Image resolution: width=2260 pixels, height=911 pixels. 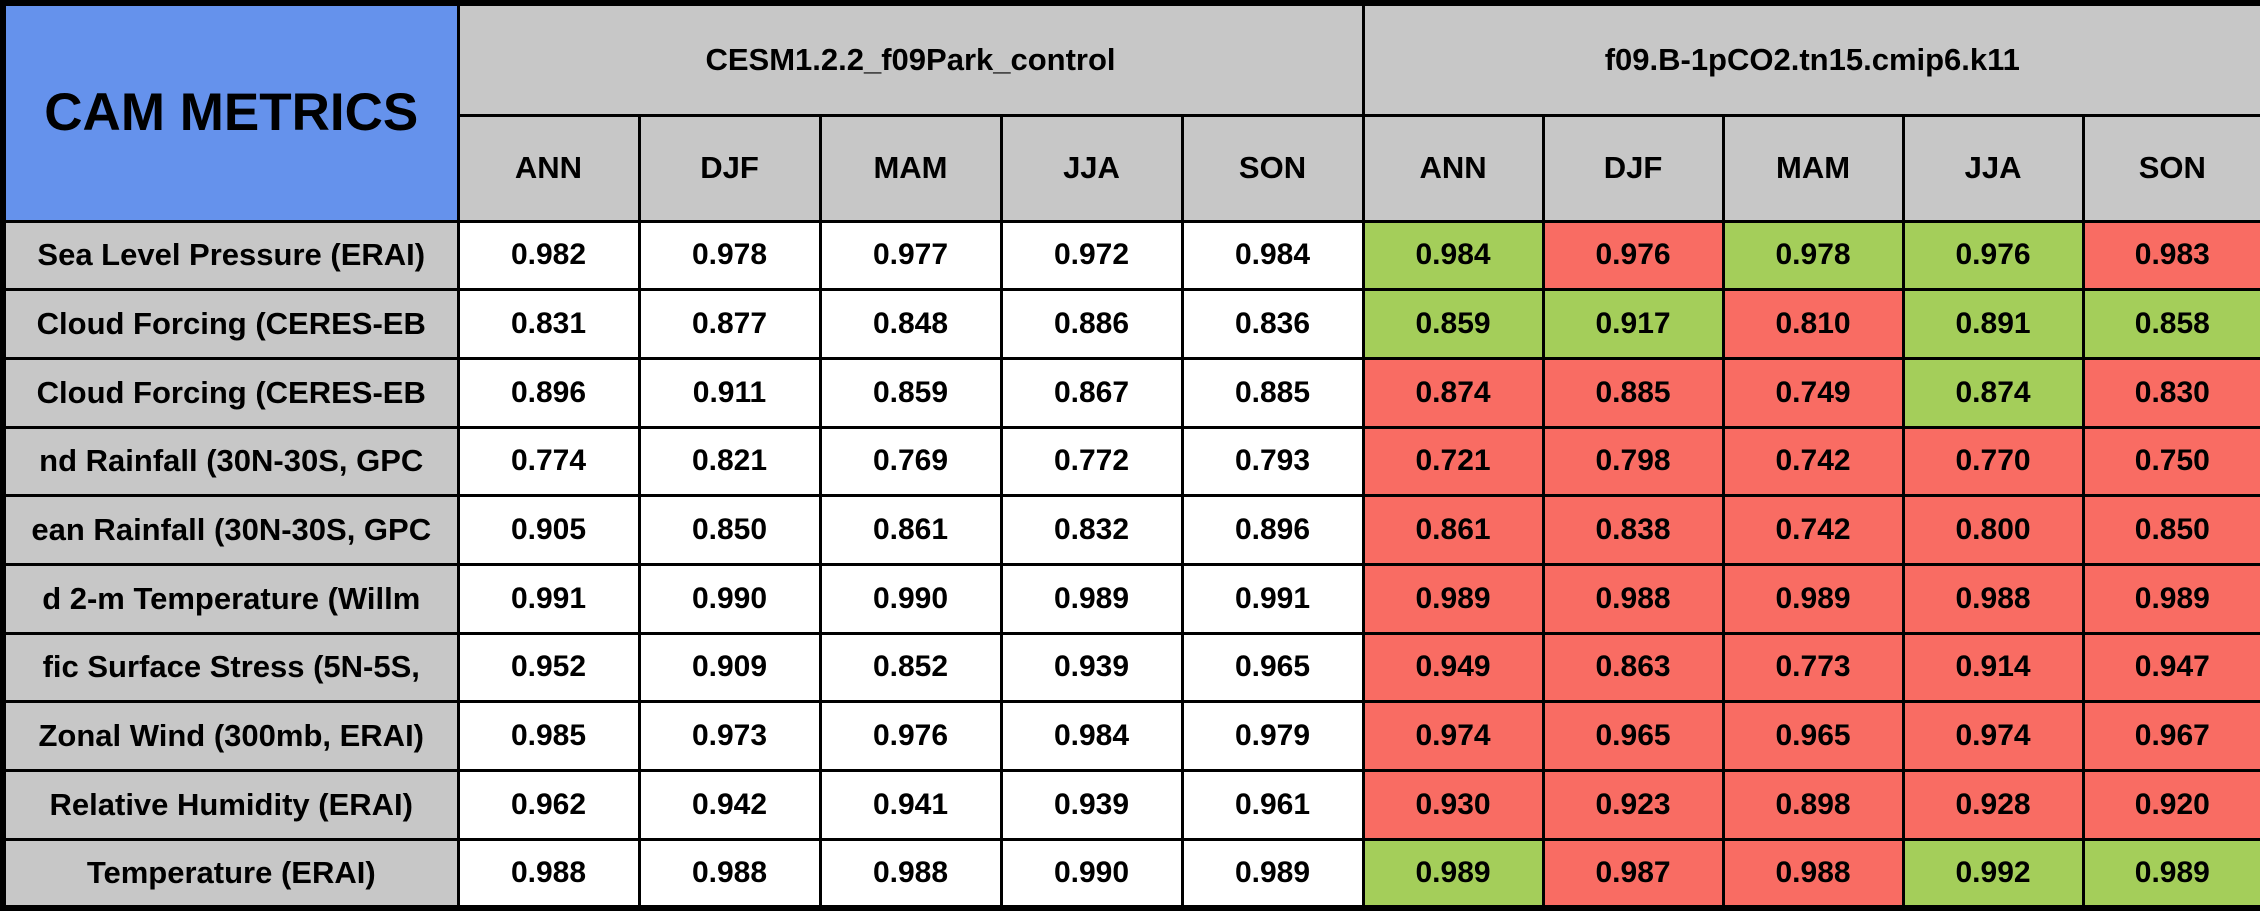 I want to click on season-header-row: ANN DJF MAM JJA SON ANN DJF MAM JJA SON, so click(x=1131, y=168).